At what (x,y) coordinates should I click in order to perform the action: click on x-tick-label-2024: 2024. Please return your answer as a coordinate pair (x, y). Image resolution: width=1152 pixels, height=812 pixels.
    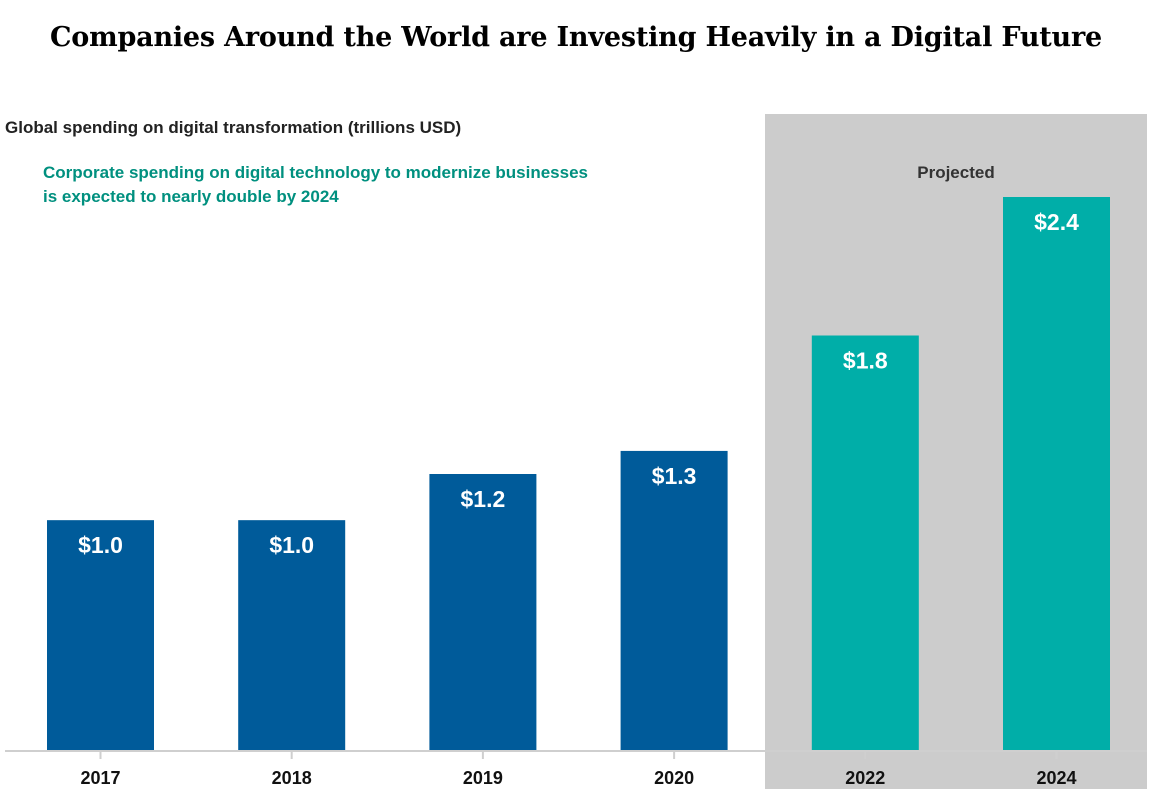
    Looking at the image, I should click on (1056, 778).